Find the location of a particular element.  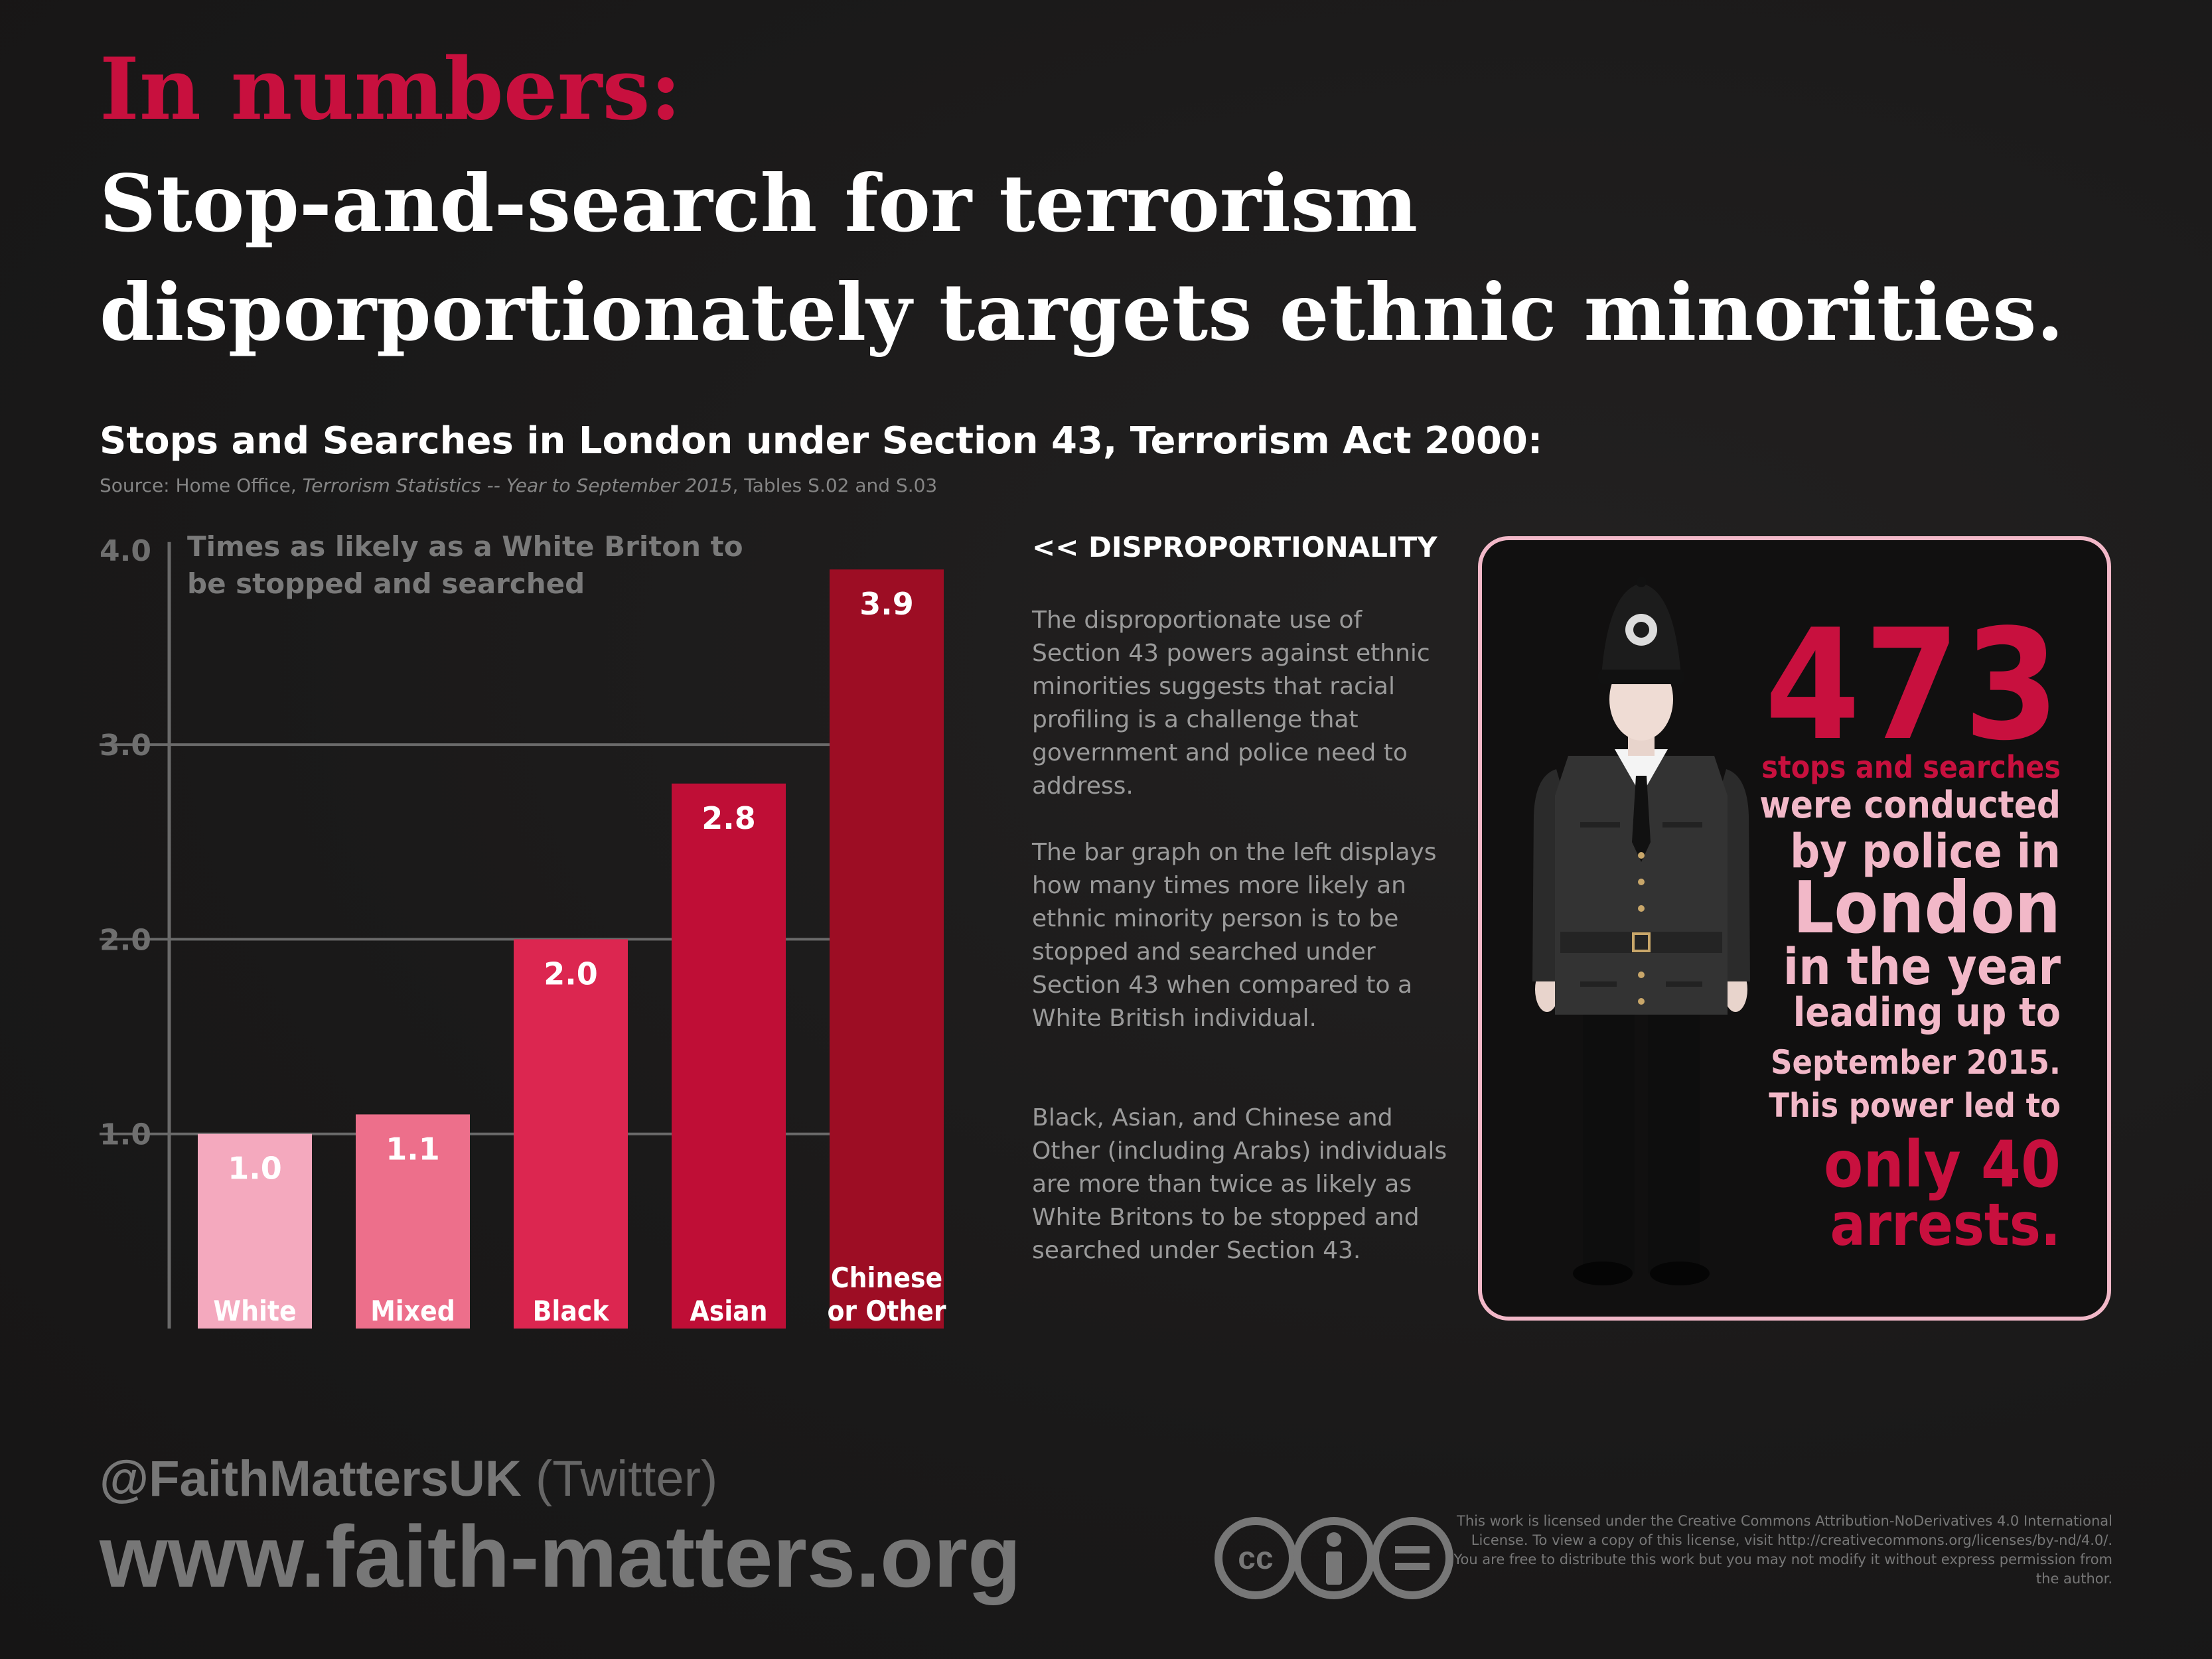

sidebar-heading: << DISPROPORTIONALITY is located at coordinates (1235, 547).